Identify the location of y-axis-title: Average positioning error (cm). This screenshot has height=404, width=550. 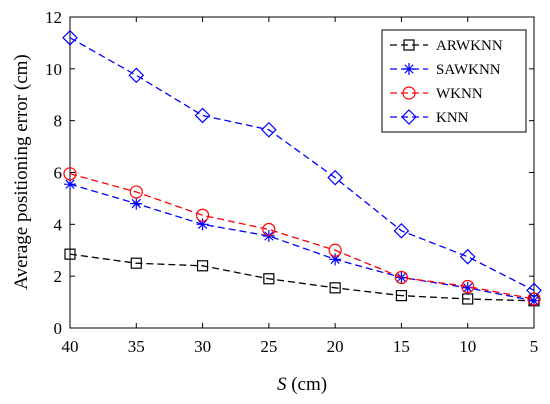
(21, 171).